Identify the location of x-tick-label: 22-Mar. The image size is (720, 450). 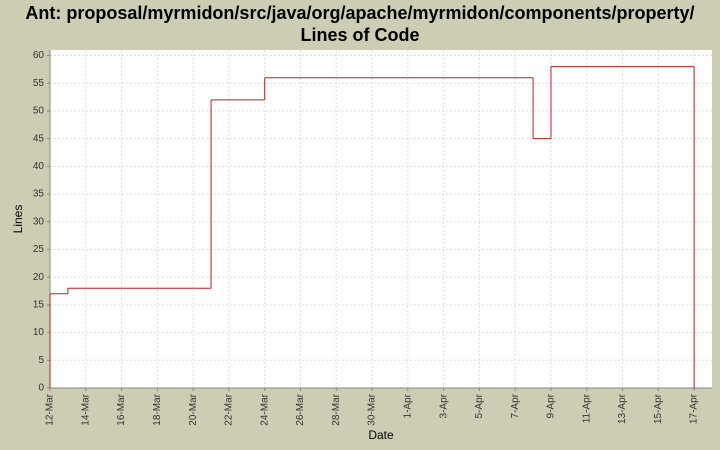
(229, 409).